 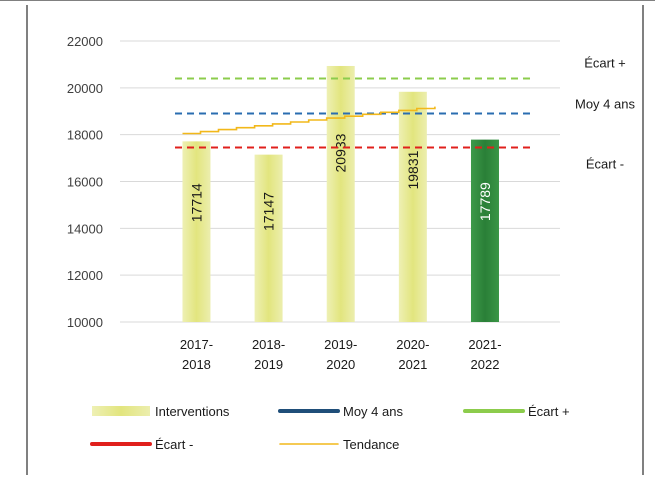 What do you see at coordinates (341, 152) in the screenshot?
I see `bar-value-label: 20933` at bounding box center [341, 152].